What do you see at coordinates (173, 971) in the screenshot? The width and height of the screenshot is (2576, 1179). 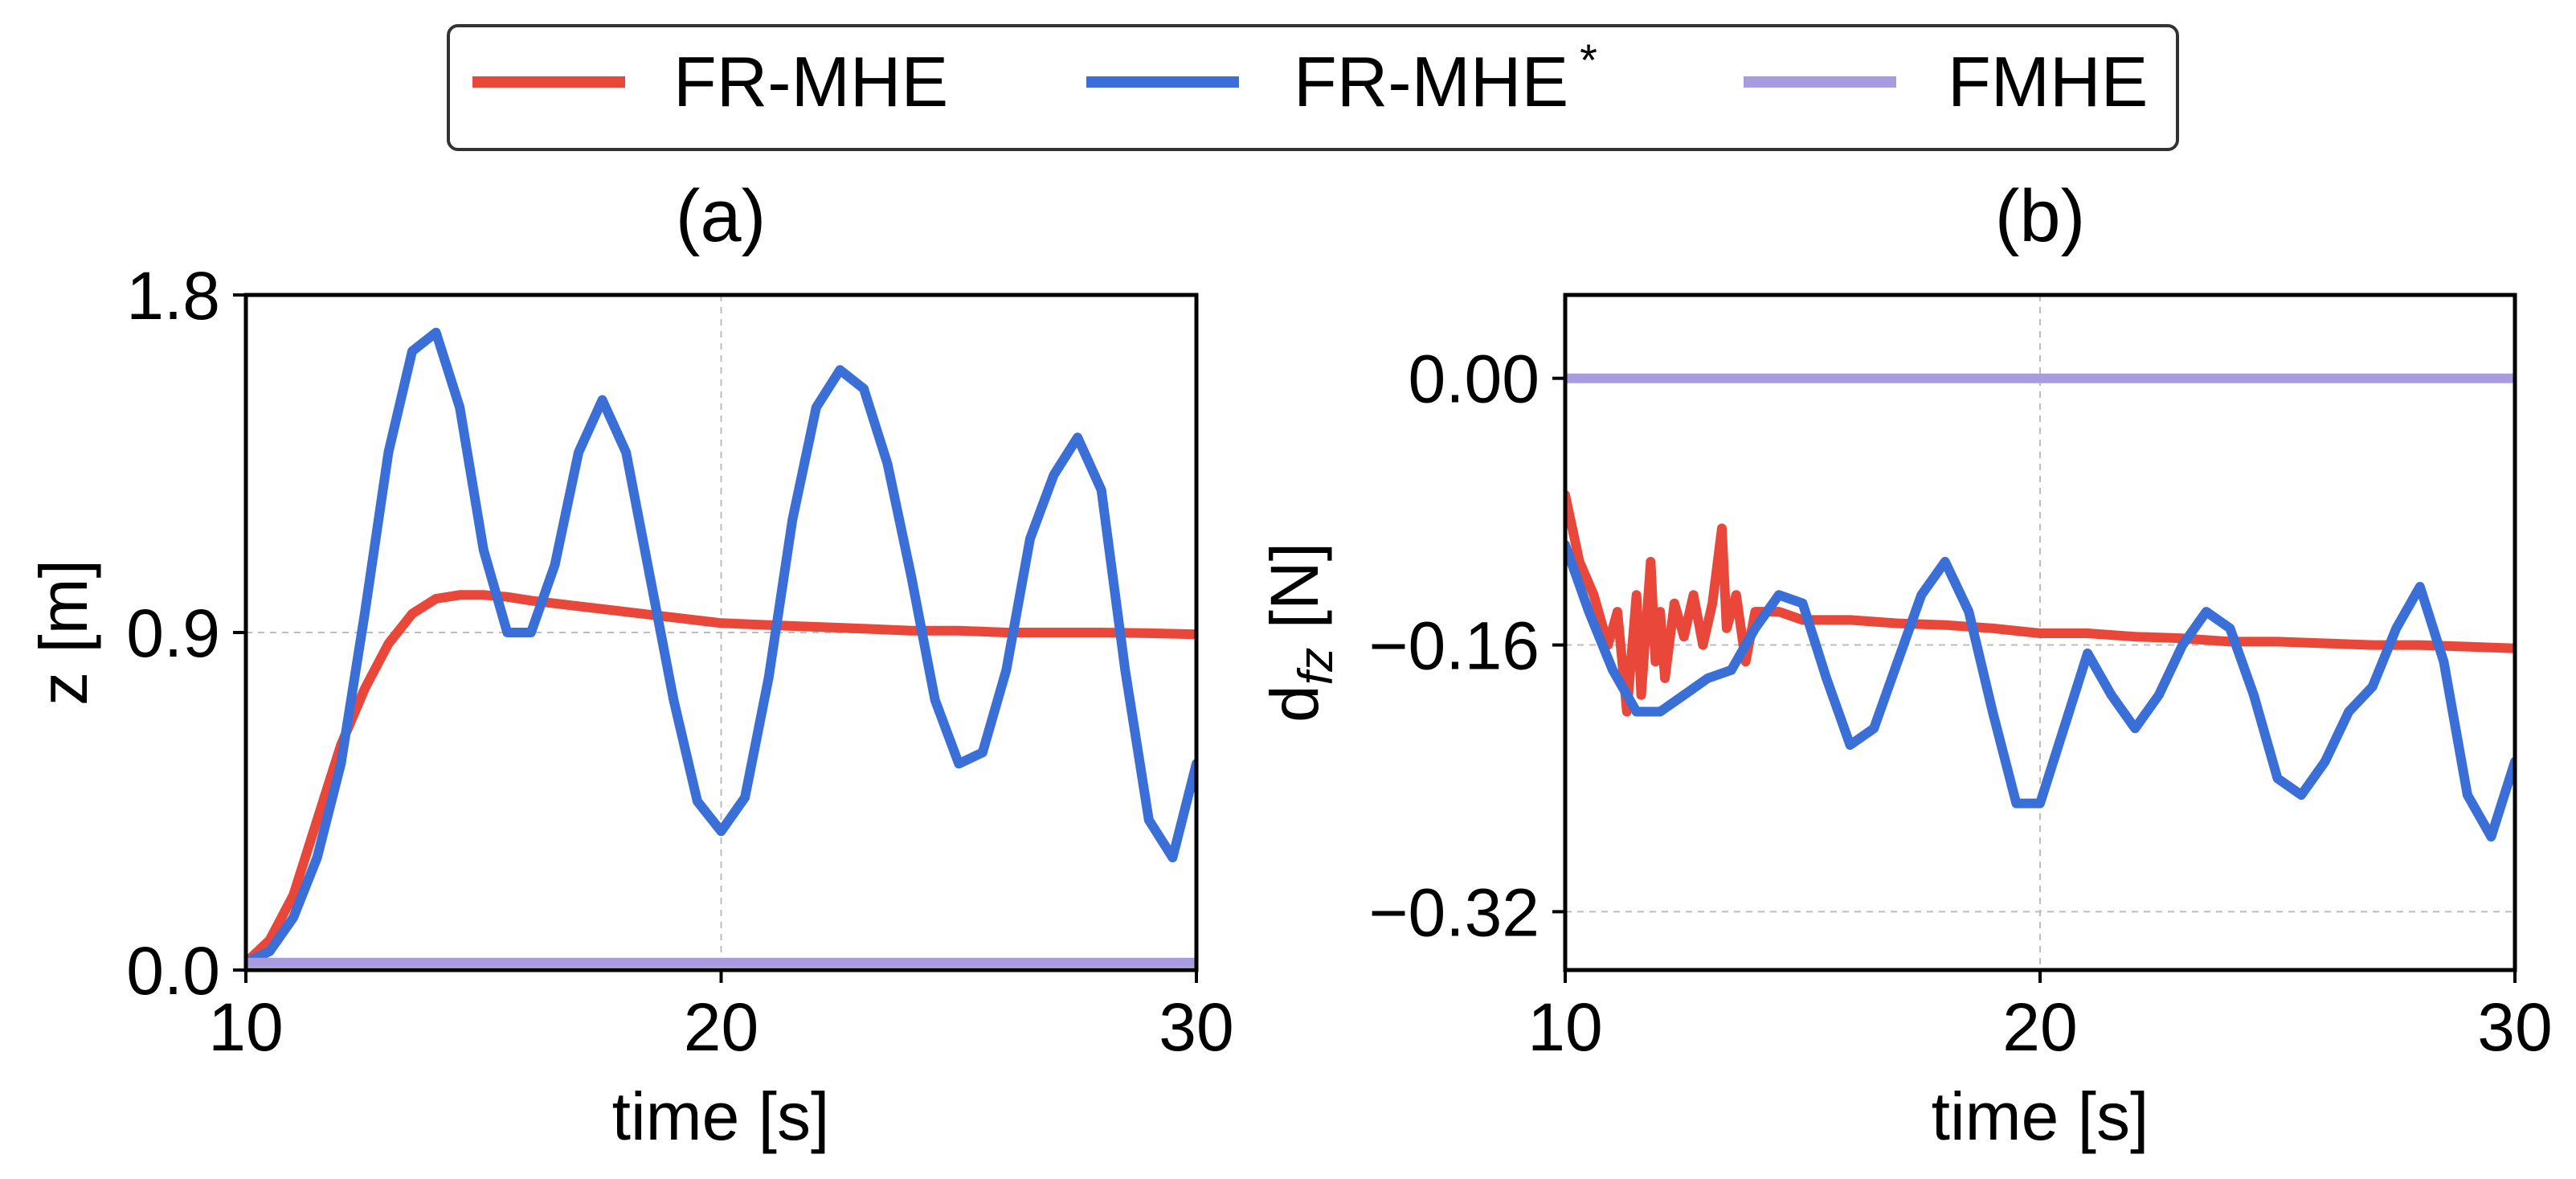 I see `panel-a-ytick-label-0: 0.0` at bounding box center [173, 971].